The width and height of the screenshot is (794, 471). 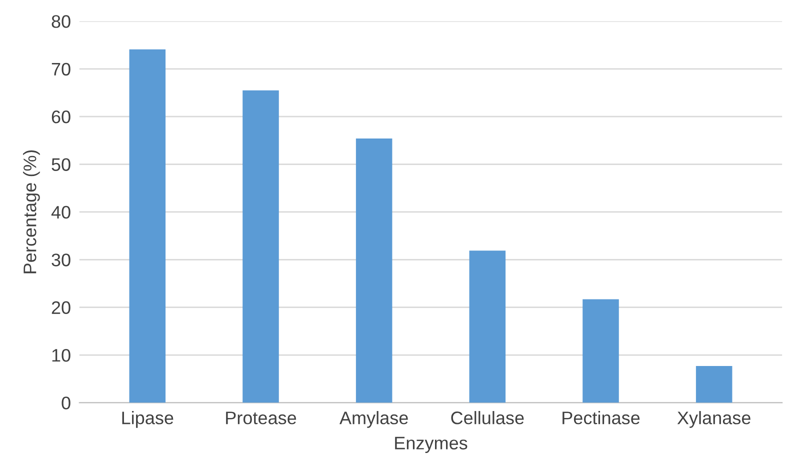 What do you see at coordinates (487, 417) in the screenshot?
I see `x-tick-label: Cellulase` at bounding box center [487, 417].